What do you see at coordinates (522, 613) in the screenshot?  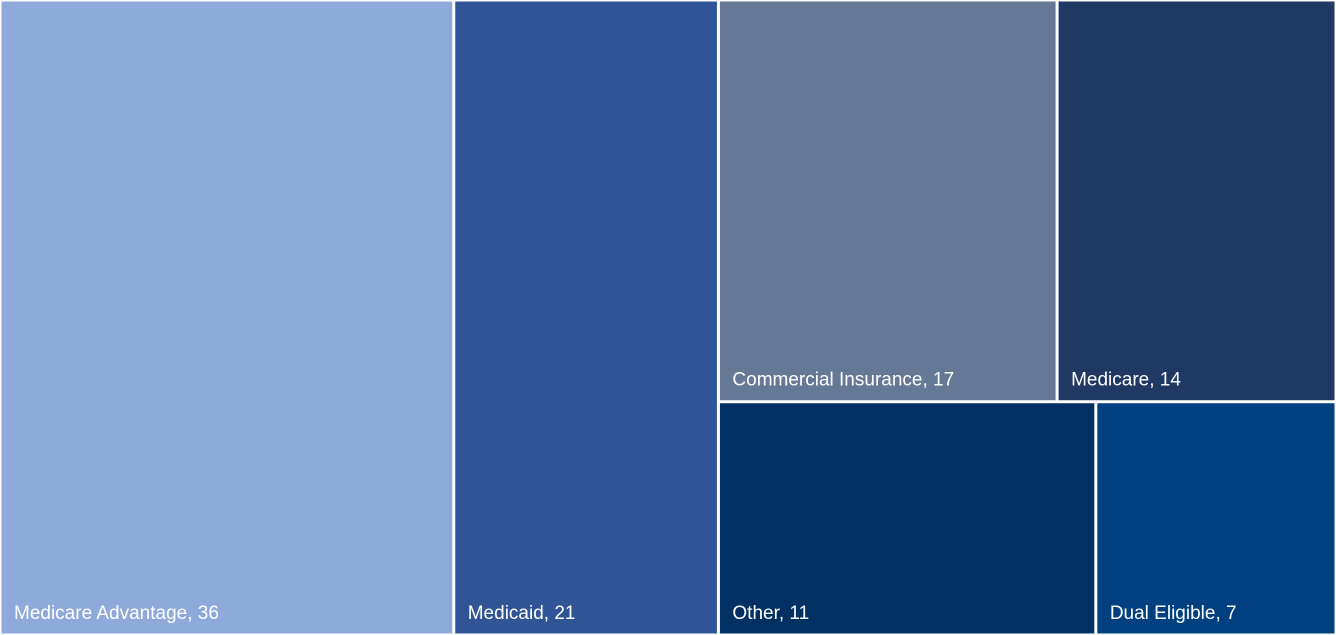 I see `cell-label: Medicaid, 21` at bounding box center [522, 613].